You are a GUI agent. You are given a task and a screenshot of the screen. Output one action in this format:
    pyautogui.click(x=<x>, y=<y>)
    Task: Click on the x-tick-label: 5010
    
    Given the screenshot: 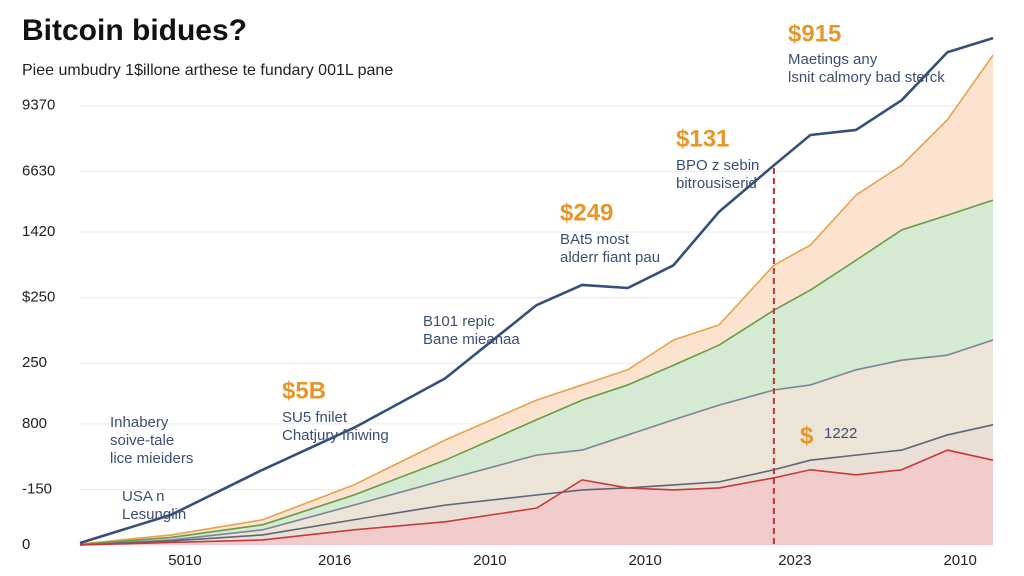 What is the action you would take?
    pyautogui.click(x=184, y=560)
    